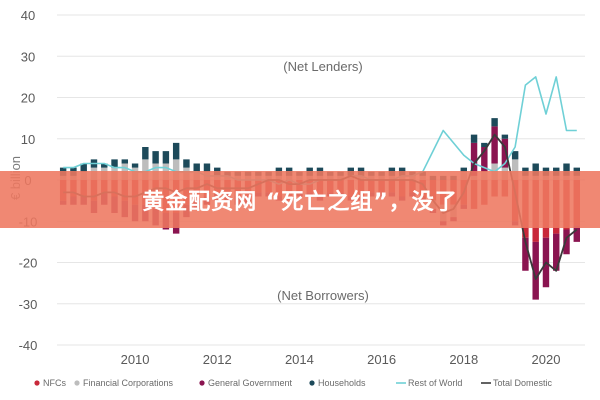 The width and height of the screenshot is (600, 400). I want to click on y-tick-label: 40, so click(28, 15).